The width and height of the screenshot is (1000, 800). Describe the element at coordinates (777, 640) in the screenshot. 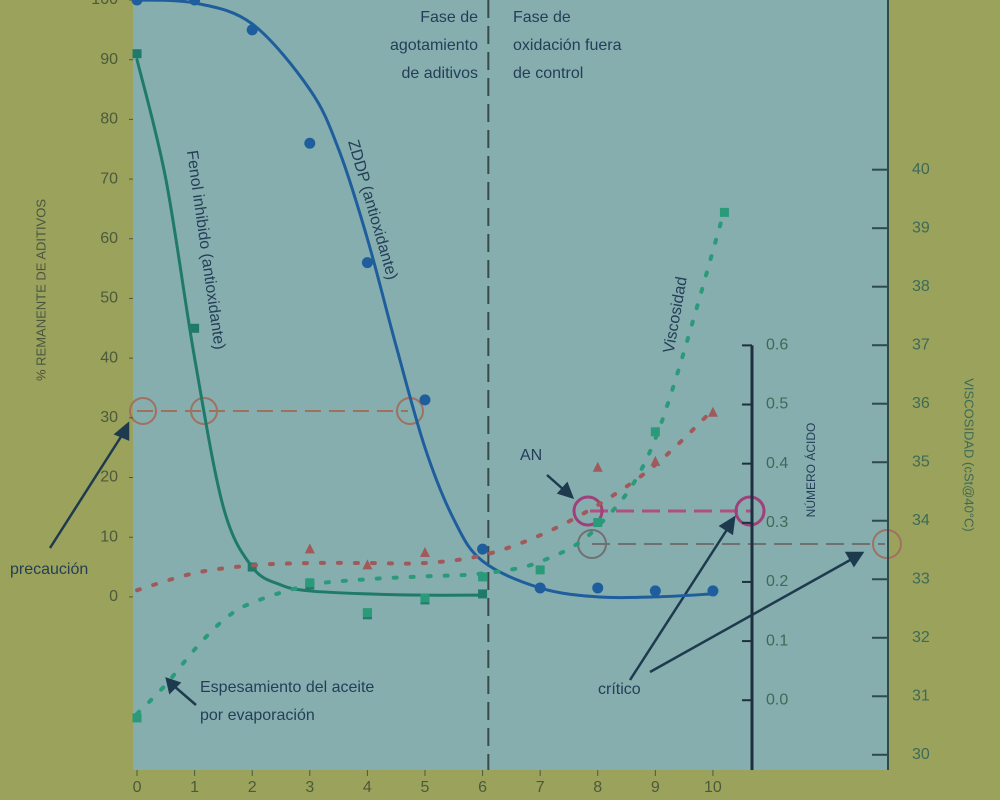

I see `y3-tick-label: 0.1` at that location.